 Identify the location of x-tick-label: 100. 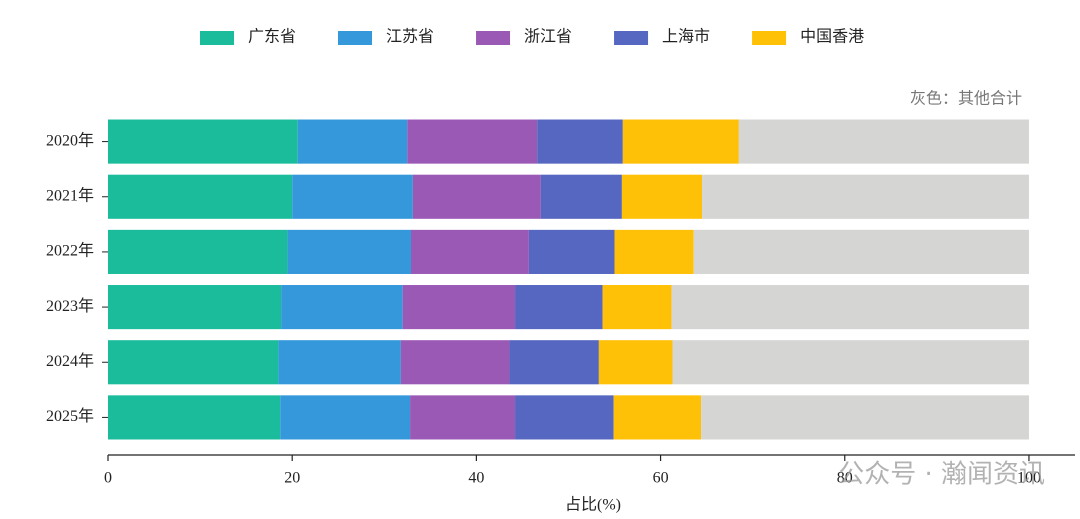
(1029, 478).